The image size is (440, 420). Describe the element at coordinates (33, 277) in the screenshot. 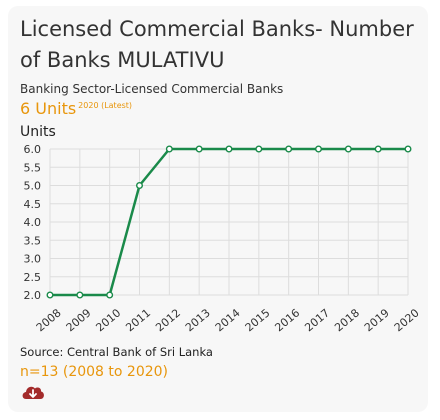

I see `y-tick-label: 2.5` at that location.